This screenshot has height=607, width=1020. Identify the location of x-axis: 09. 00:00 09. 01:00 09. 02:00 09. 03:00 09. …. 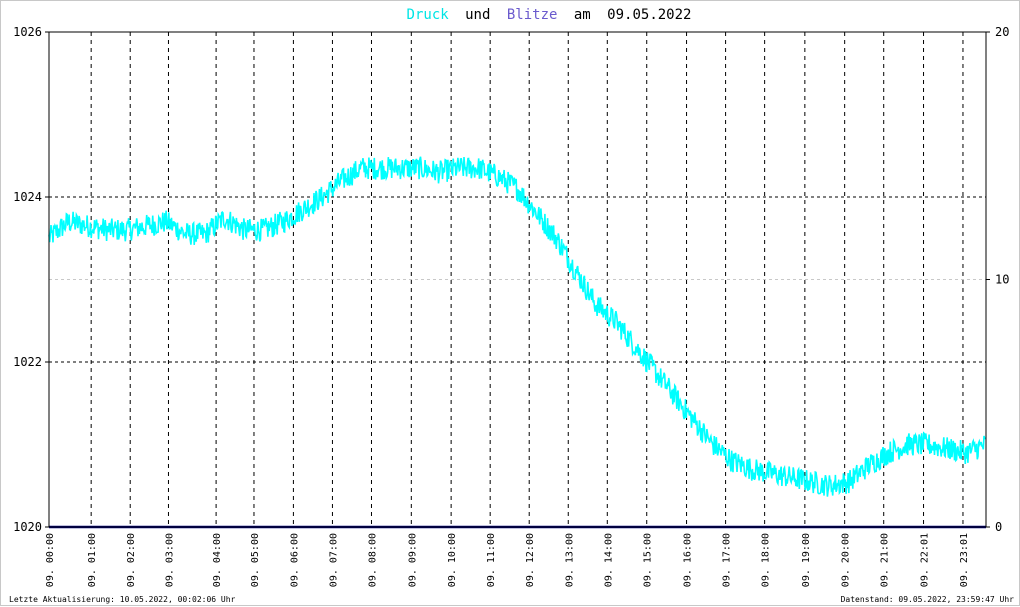
(507, 560).